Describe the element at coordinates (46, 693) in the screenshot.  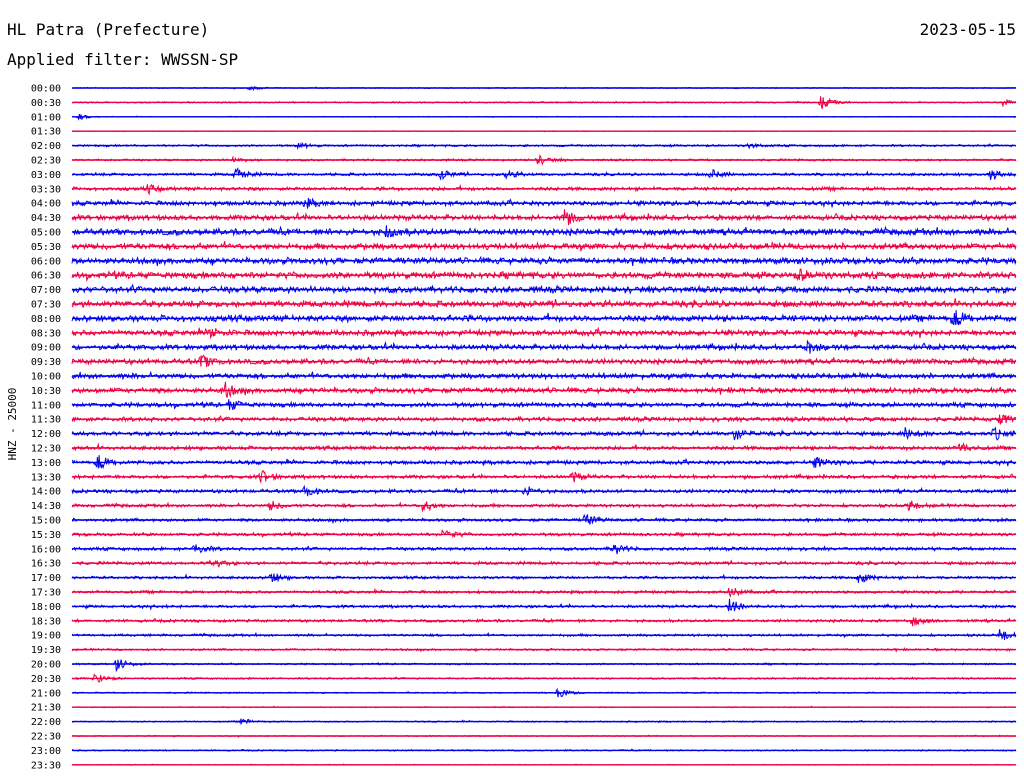
I see `row-time-label: 21:00` at that location.